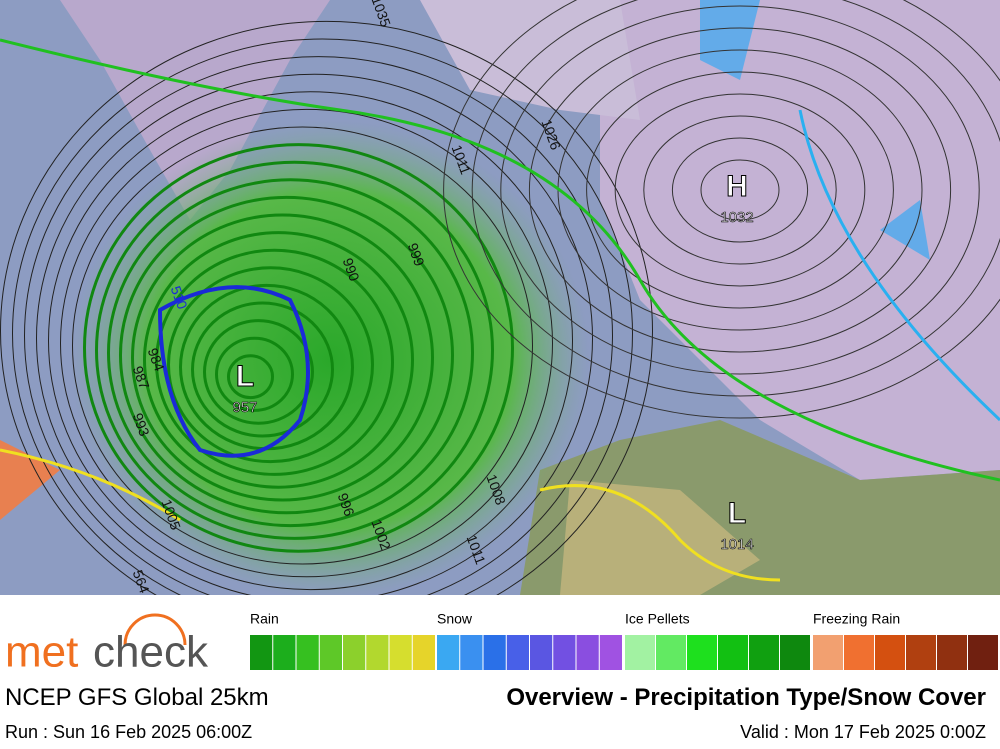 Image resolution: width=1000 pixels, height=749 pixels. Describe the element at coordinates (736, 217) in the screenshot. I see `pressure-value: 1032` at that location.